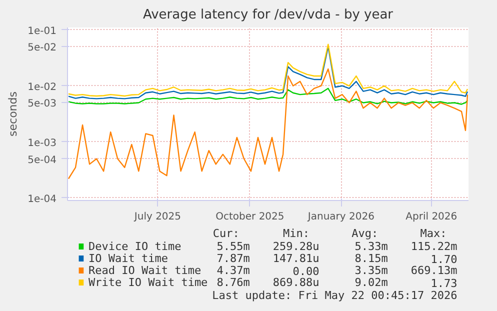  I want to click on legend-label: IO Wait time, so click(128, 258).